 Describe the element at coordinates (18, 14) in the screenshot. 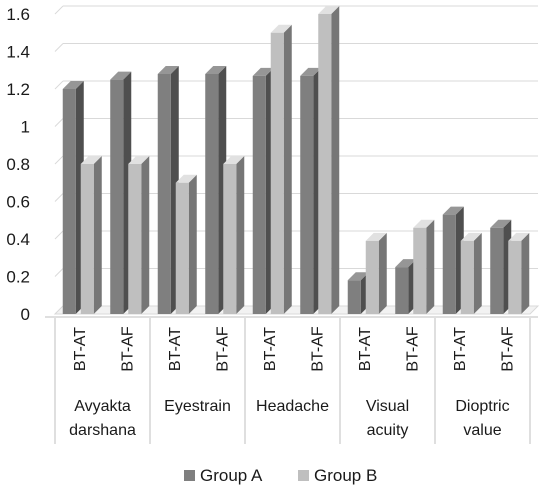

I see `y-tick-label: 1.6` at that location.